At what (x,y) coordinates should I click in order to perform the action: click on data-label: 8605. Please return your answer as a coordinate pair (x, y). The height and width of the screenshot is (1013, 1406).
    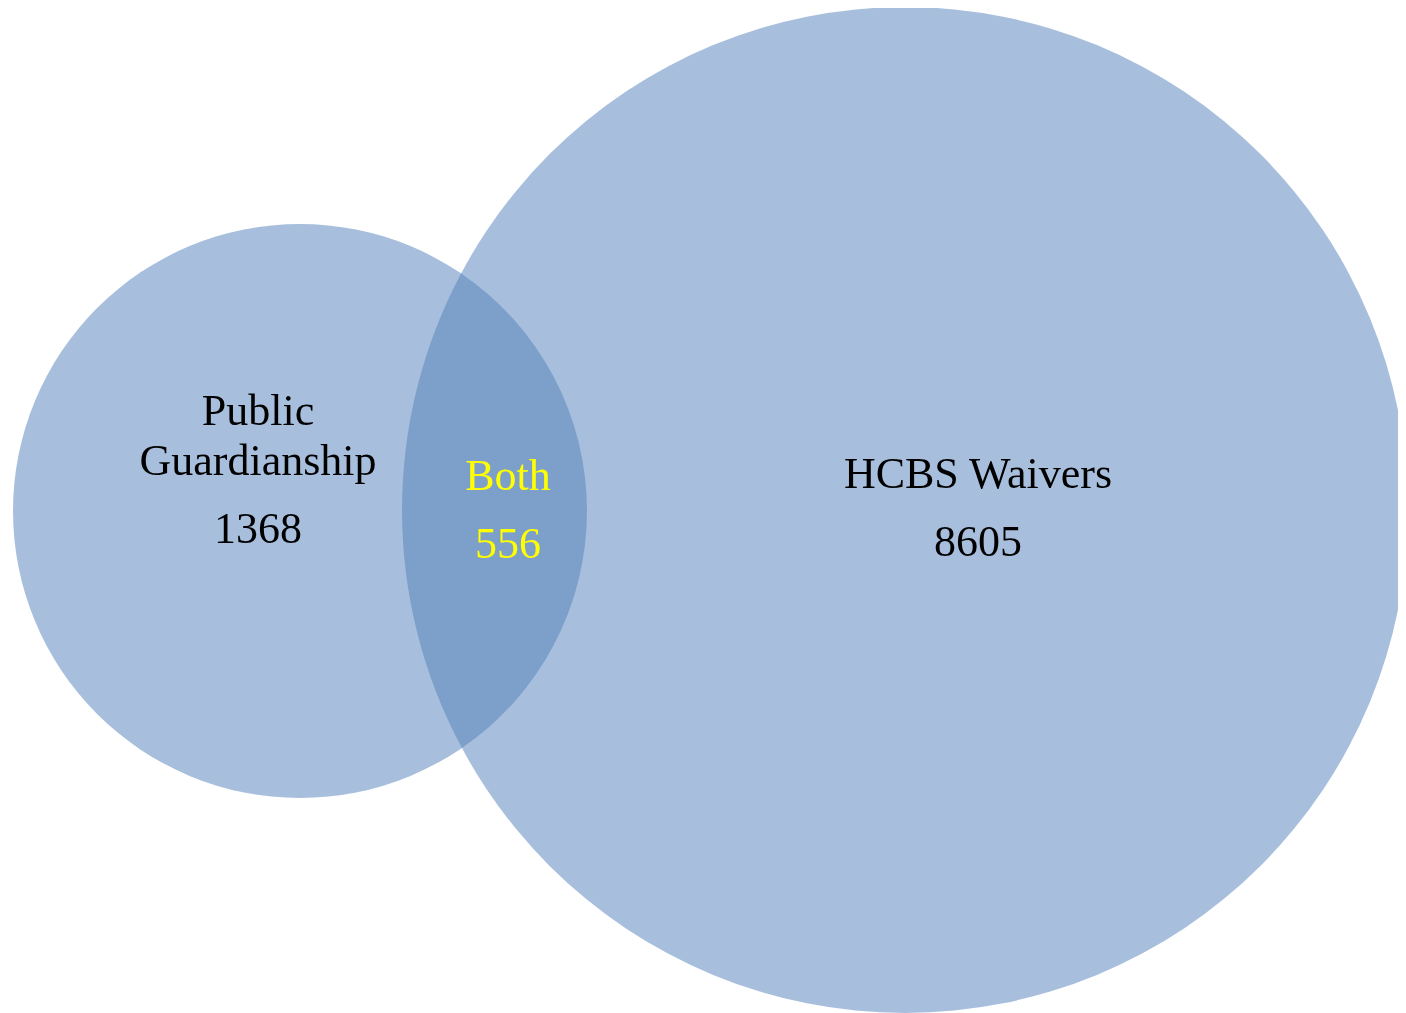
    Looking at the image, I should click on (978, 541).